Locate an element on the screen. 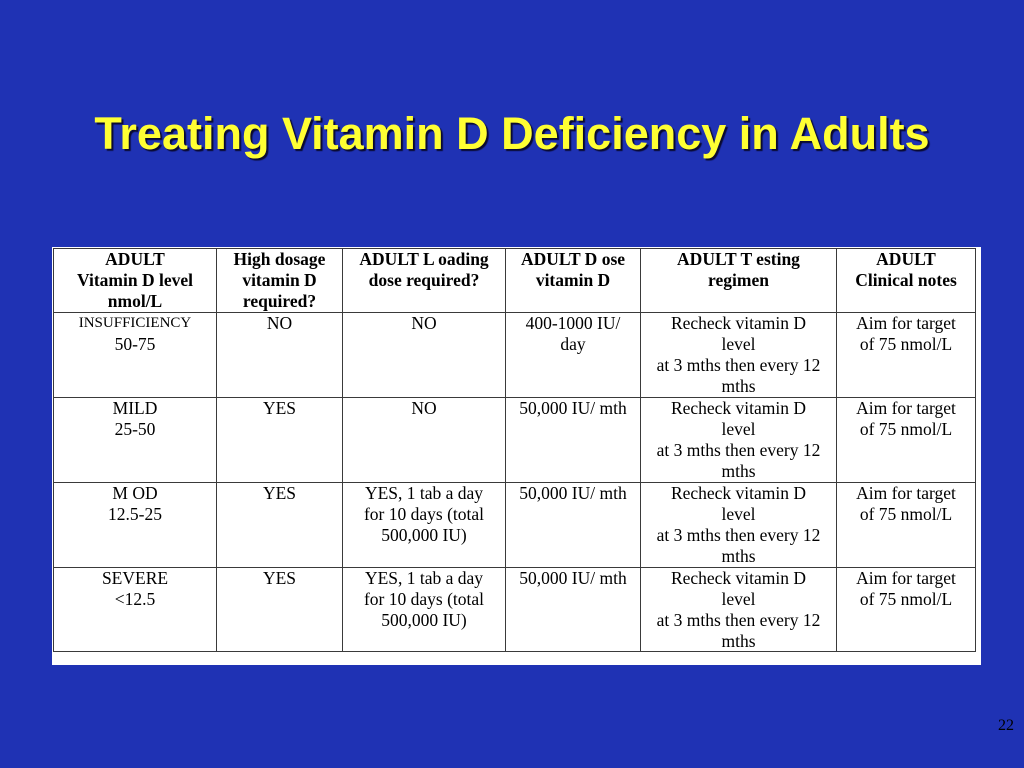  slide-title: Treating Vitamin D Deficiency in Adults is located at coordinates (512, 133).